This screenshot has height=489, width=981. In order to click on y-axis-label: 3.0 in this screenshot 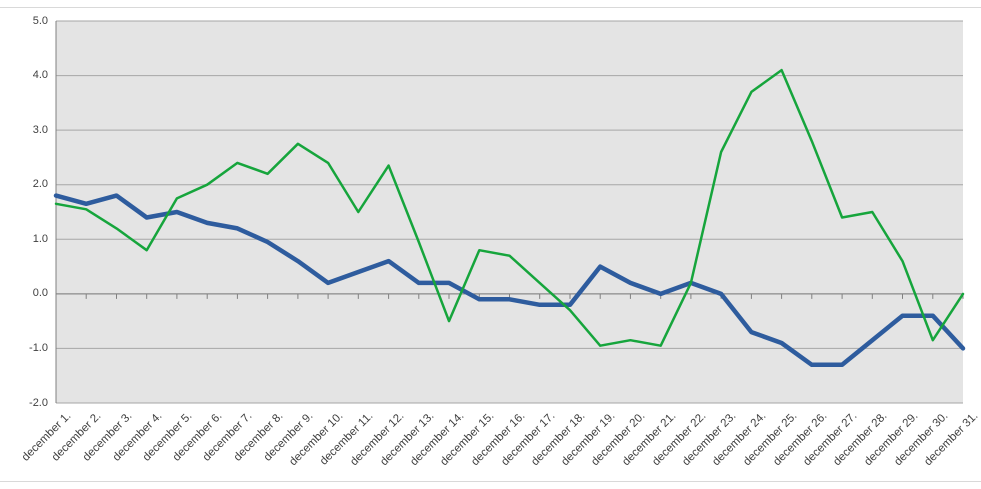, I will do `click(40, 129)`.